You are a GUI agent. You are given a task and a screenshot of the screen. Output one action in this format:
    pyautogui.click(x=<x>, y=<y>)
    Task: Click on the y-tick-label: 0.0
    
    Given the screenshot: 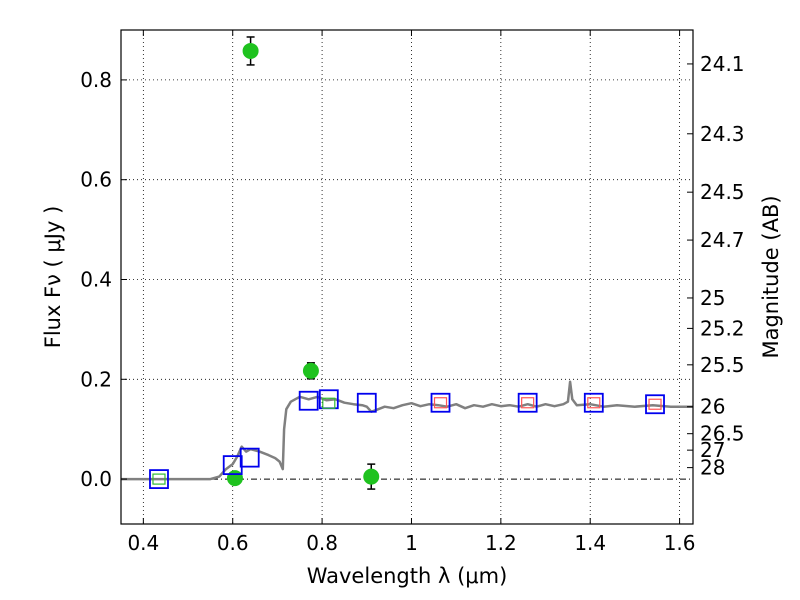 What is the action you would take?
    pyautogui.click(x=96, y=479)
    